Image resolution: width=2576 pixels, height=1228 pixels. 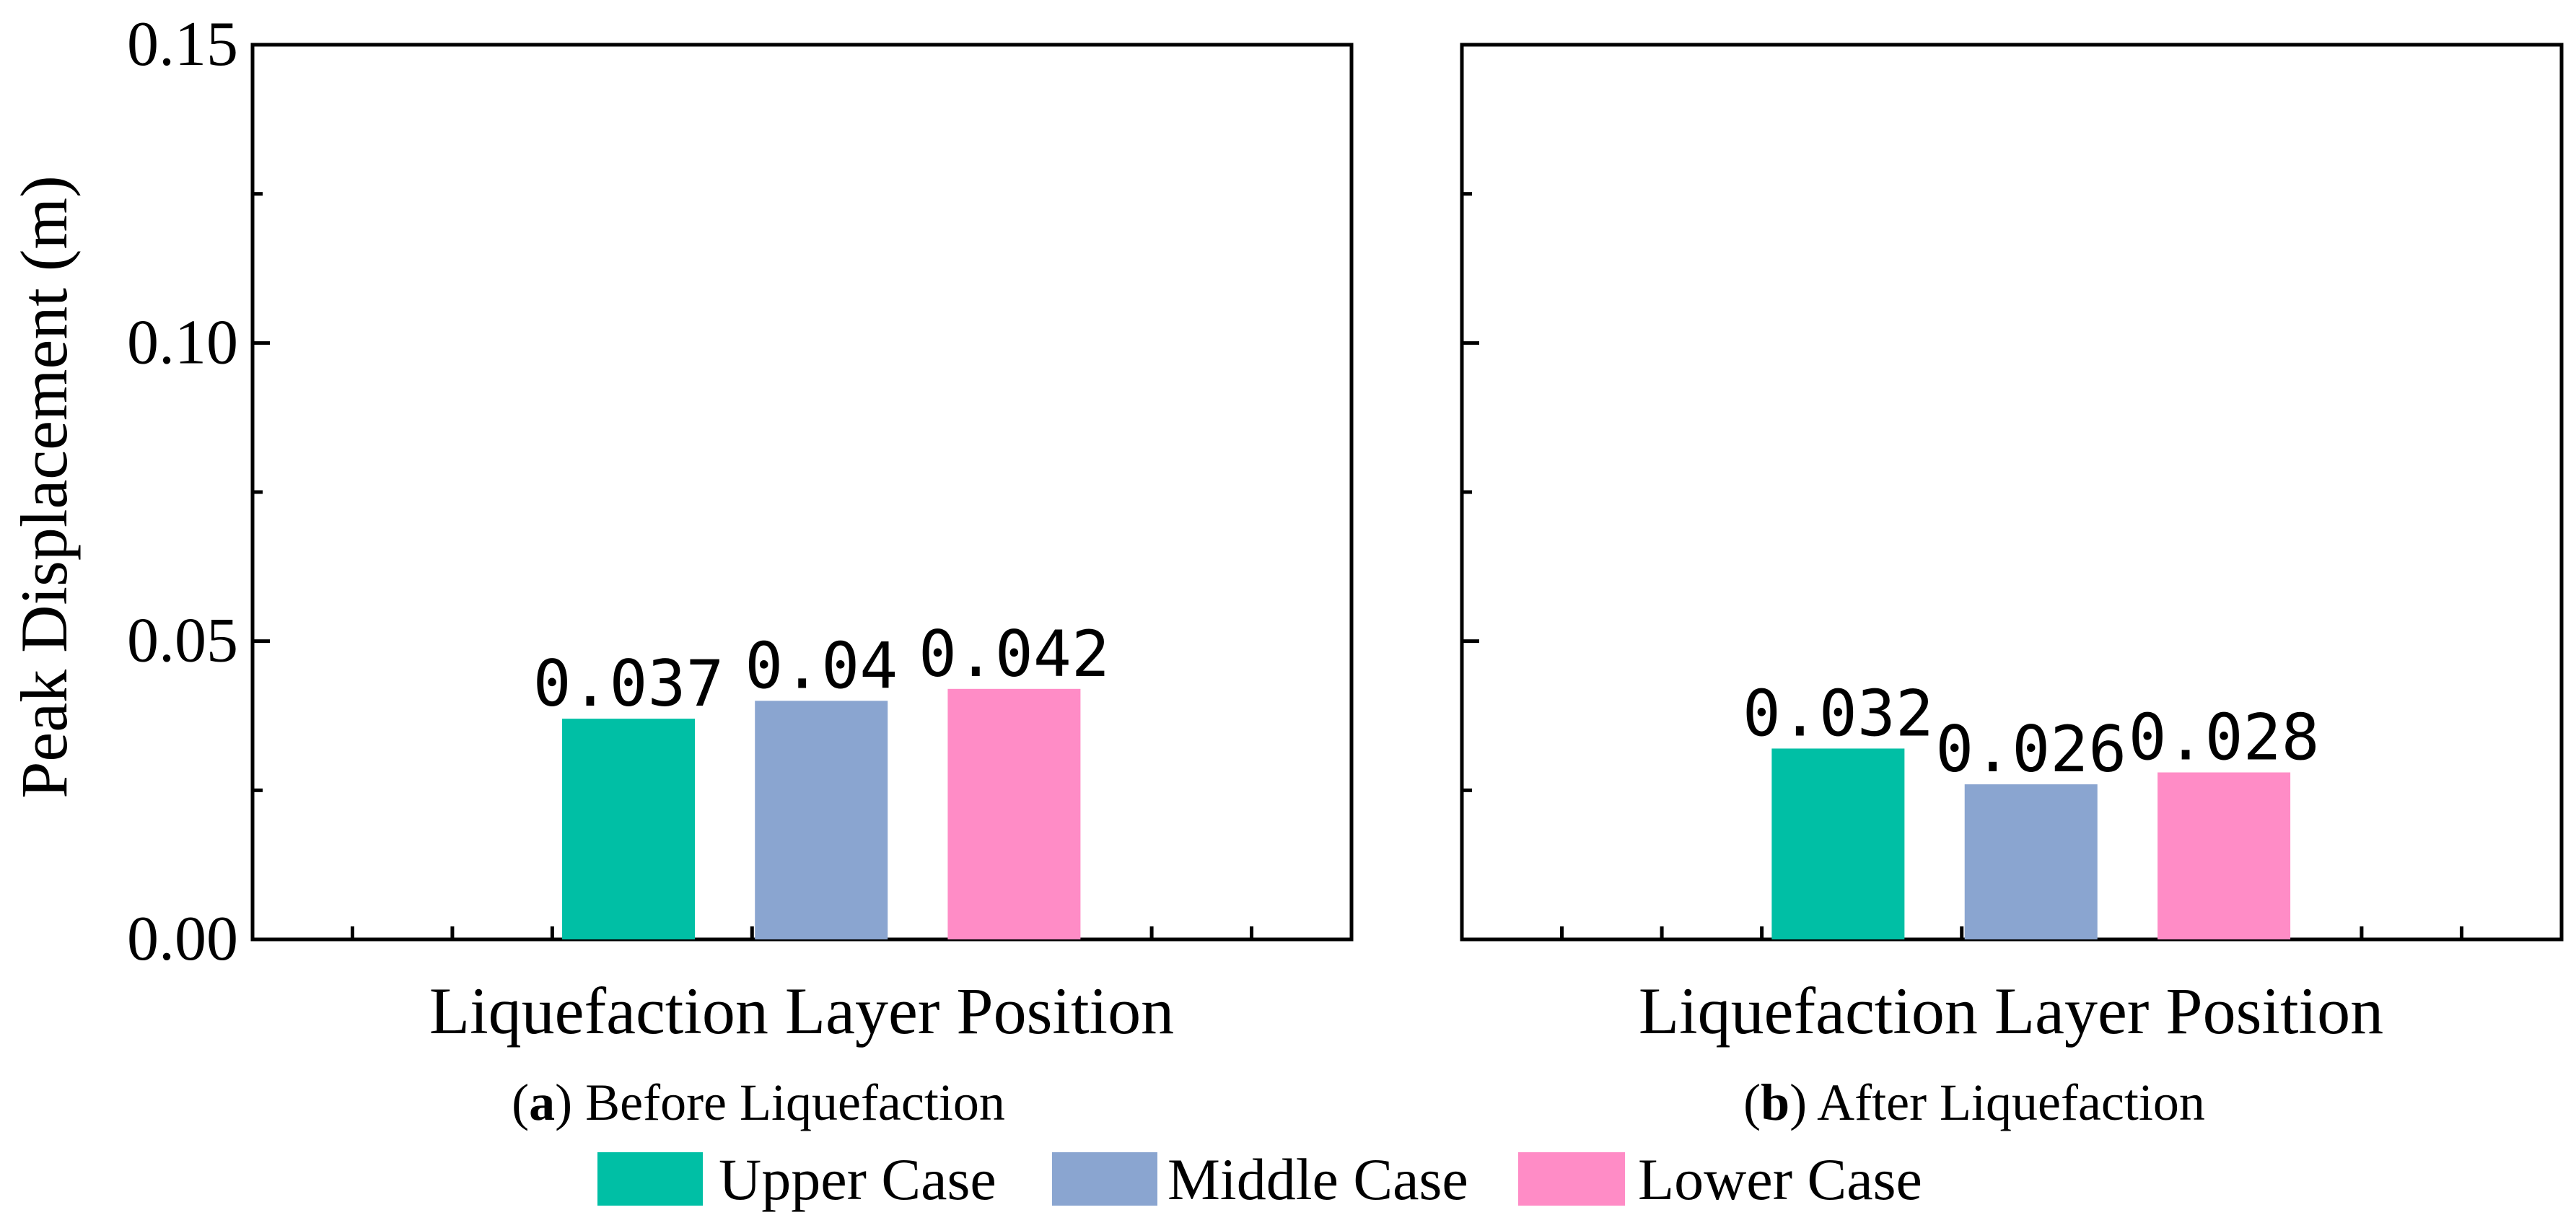 I want to click on caption-text-a: Before Liquefaction, so click(x=795, y=1102).